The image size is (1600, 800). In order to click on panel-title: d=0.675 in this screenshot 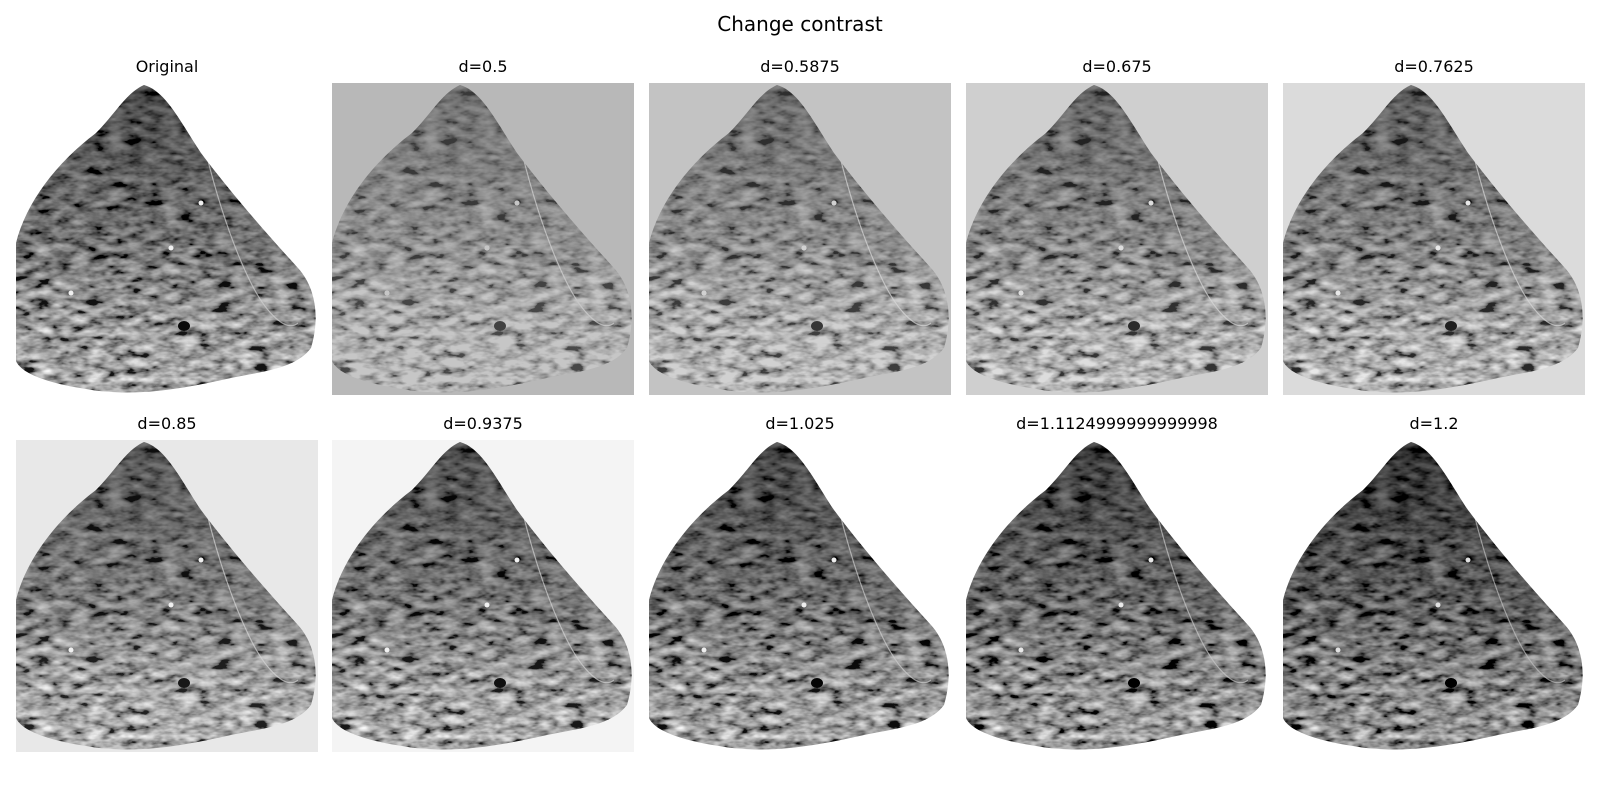, I will do `click(1117, 66)`.